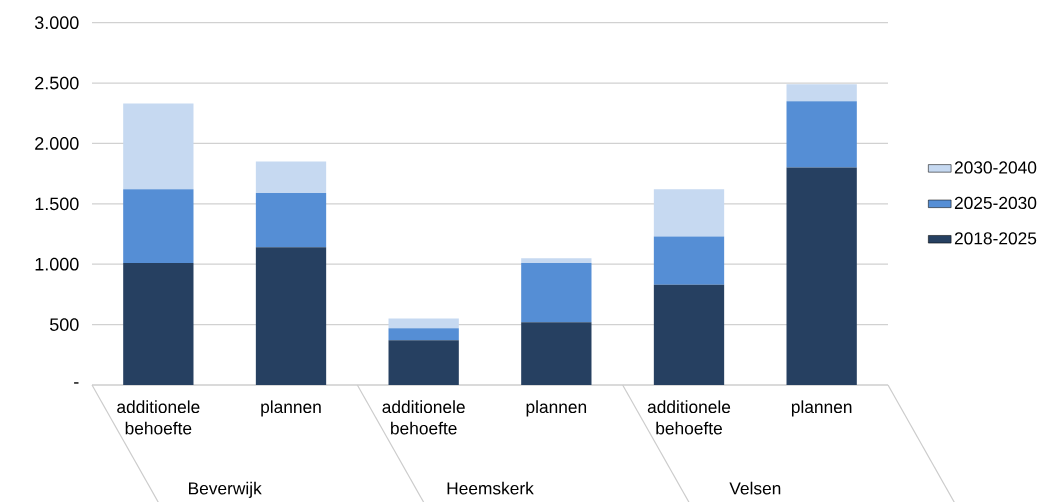  I want to click on y-tick-label: 2.500, so click(57, 83).